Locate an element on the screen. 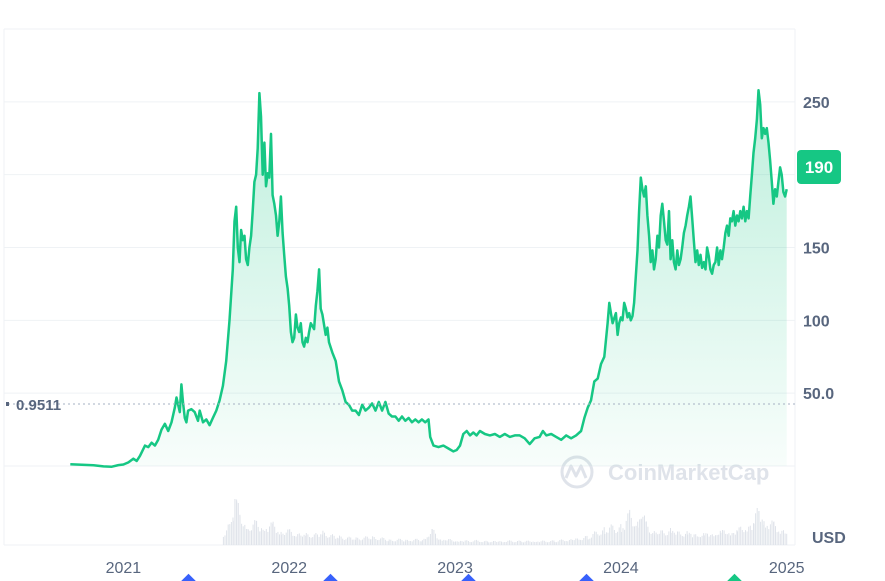 The width and height of the screenshot is (885, 581). y-tick-label: 50.0 is located at coordinates (818, 394).